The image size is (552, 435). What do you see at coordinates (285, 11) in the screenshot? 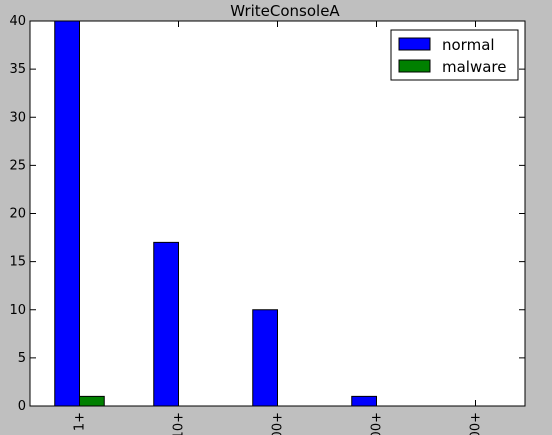
I see `chart-title: WriteConsoleA` at bounding box center [285, 11].